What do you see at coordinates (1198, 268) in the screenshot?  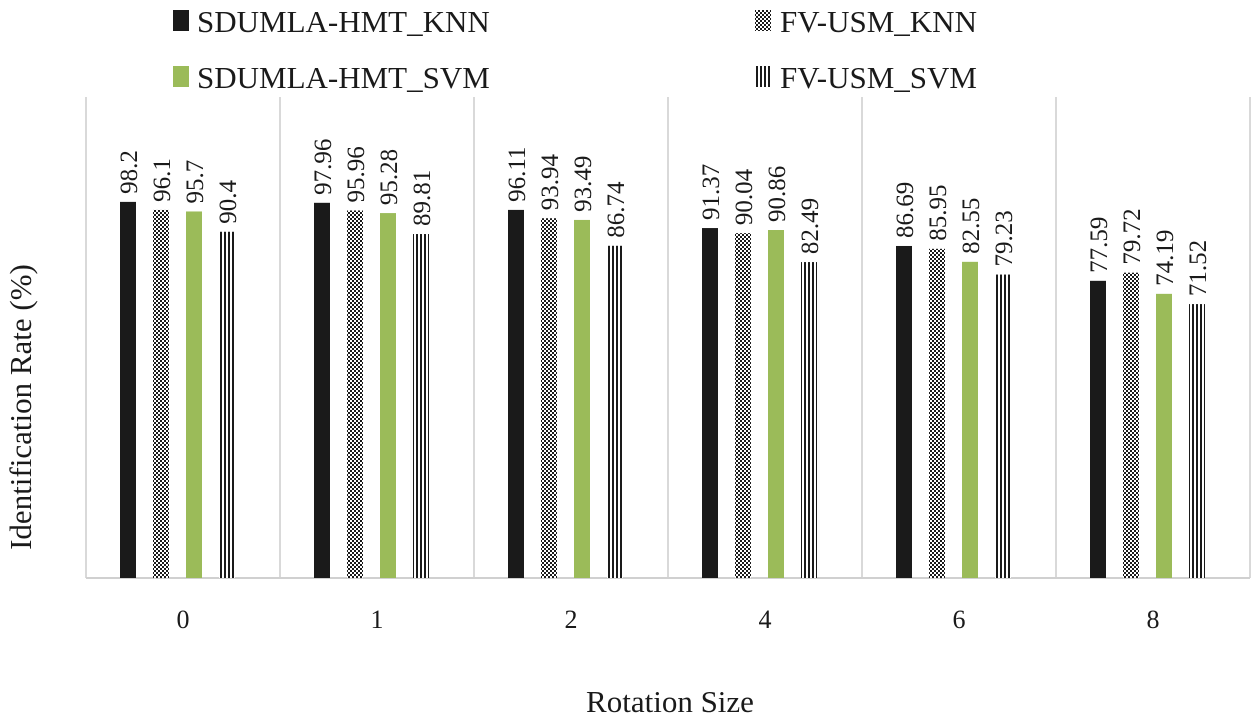 I see `data-label: 71.52` at bounding box center [1198, 268].